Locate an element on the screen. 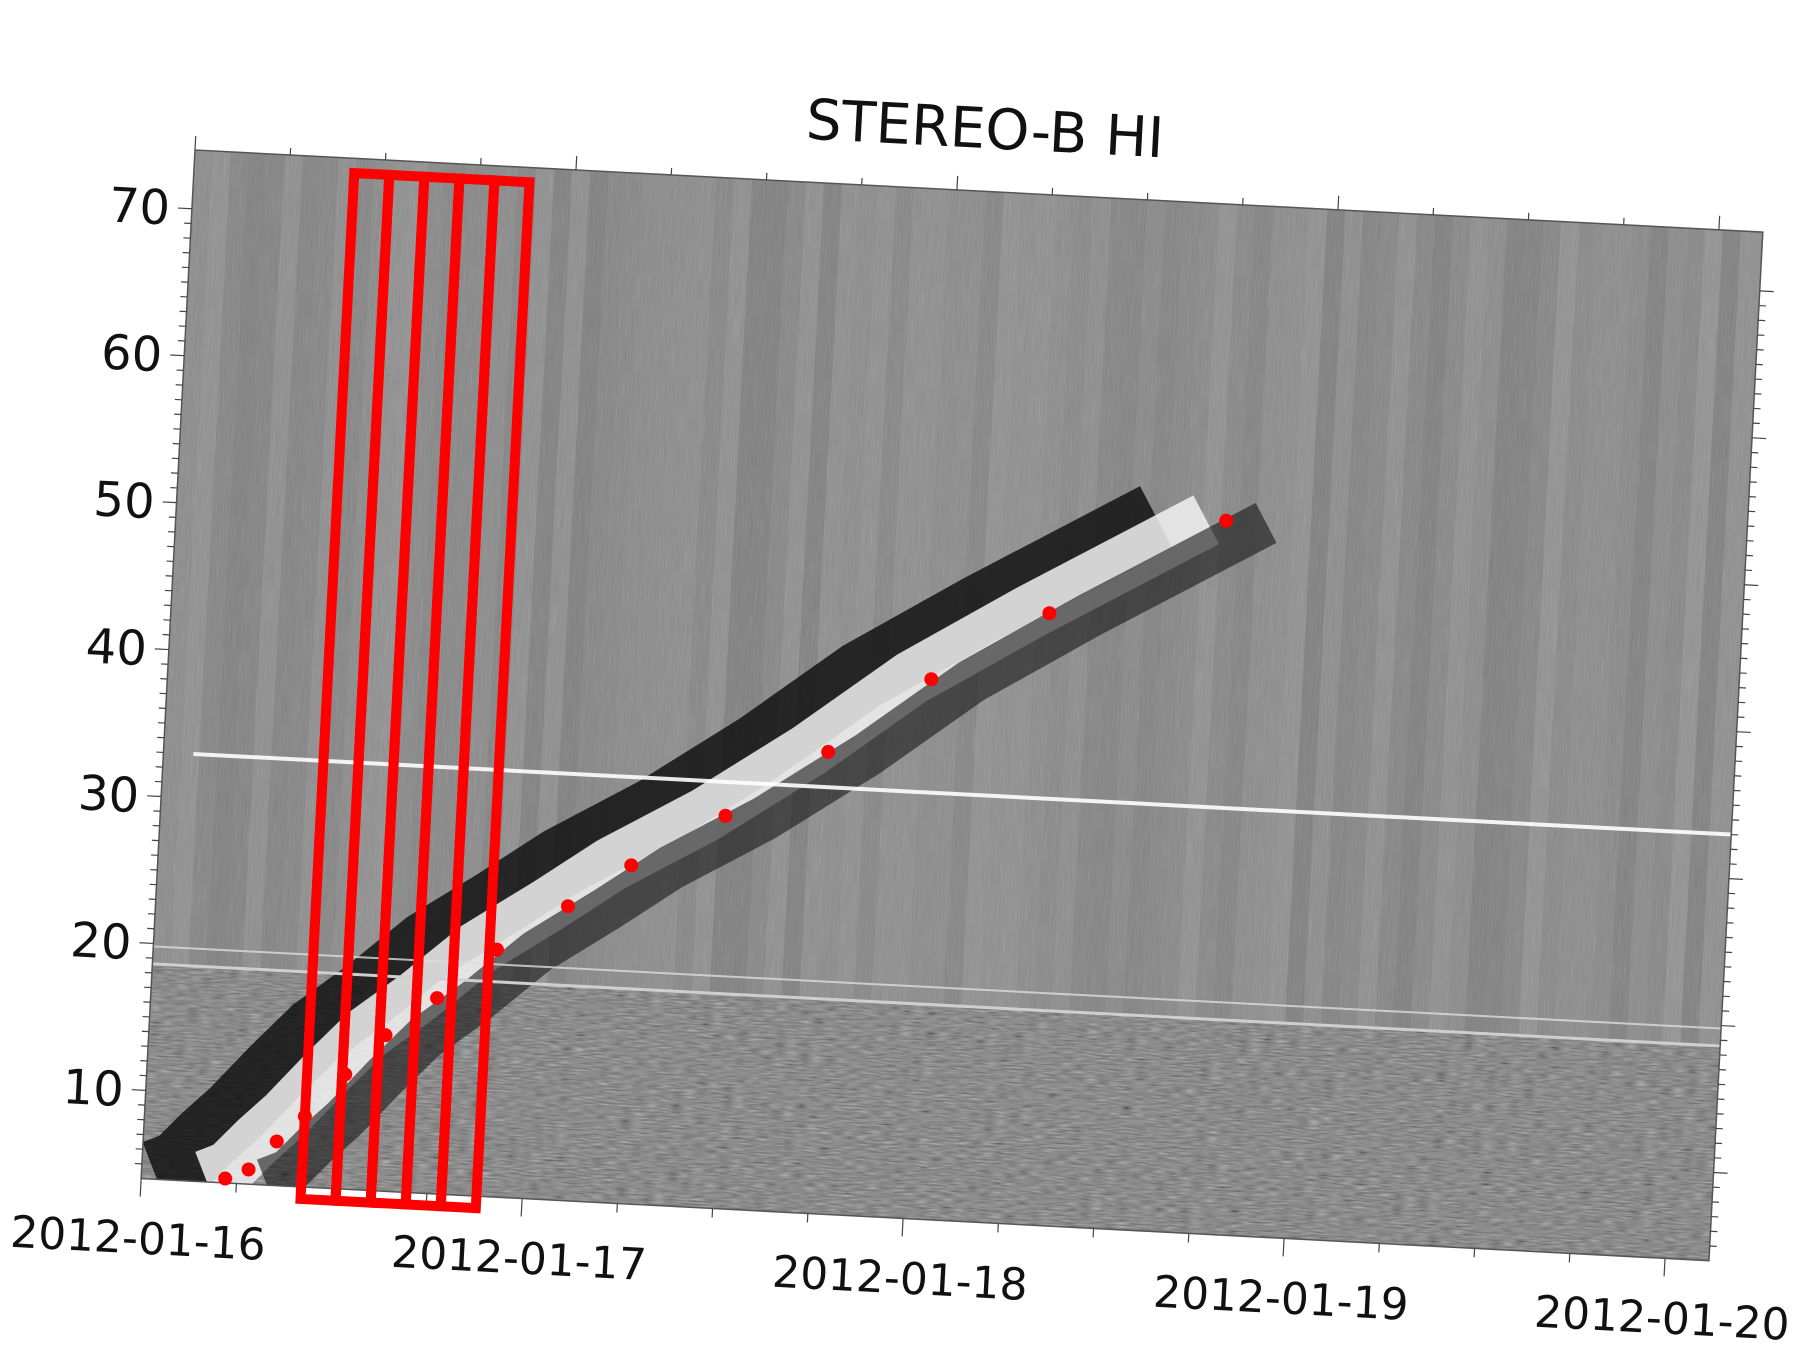 The image size is (1800, 1371). y-tick-label: 60 is located at coordinates (132, 353).